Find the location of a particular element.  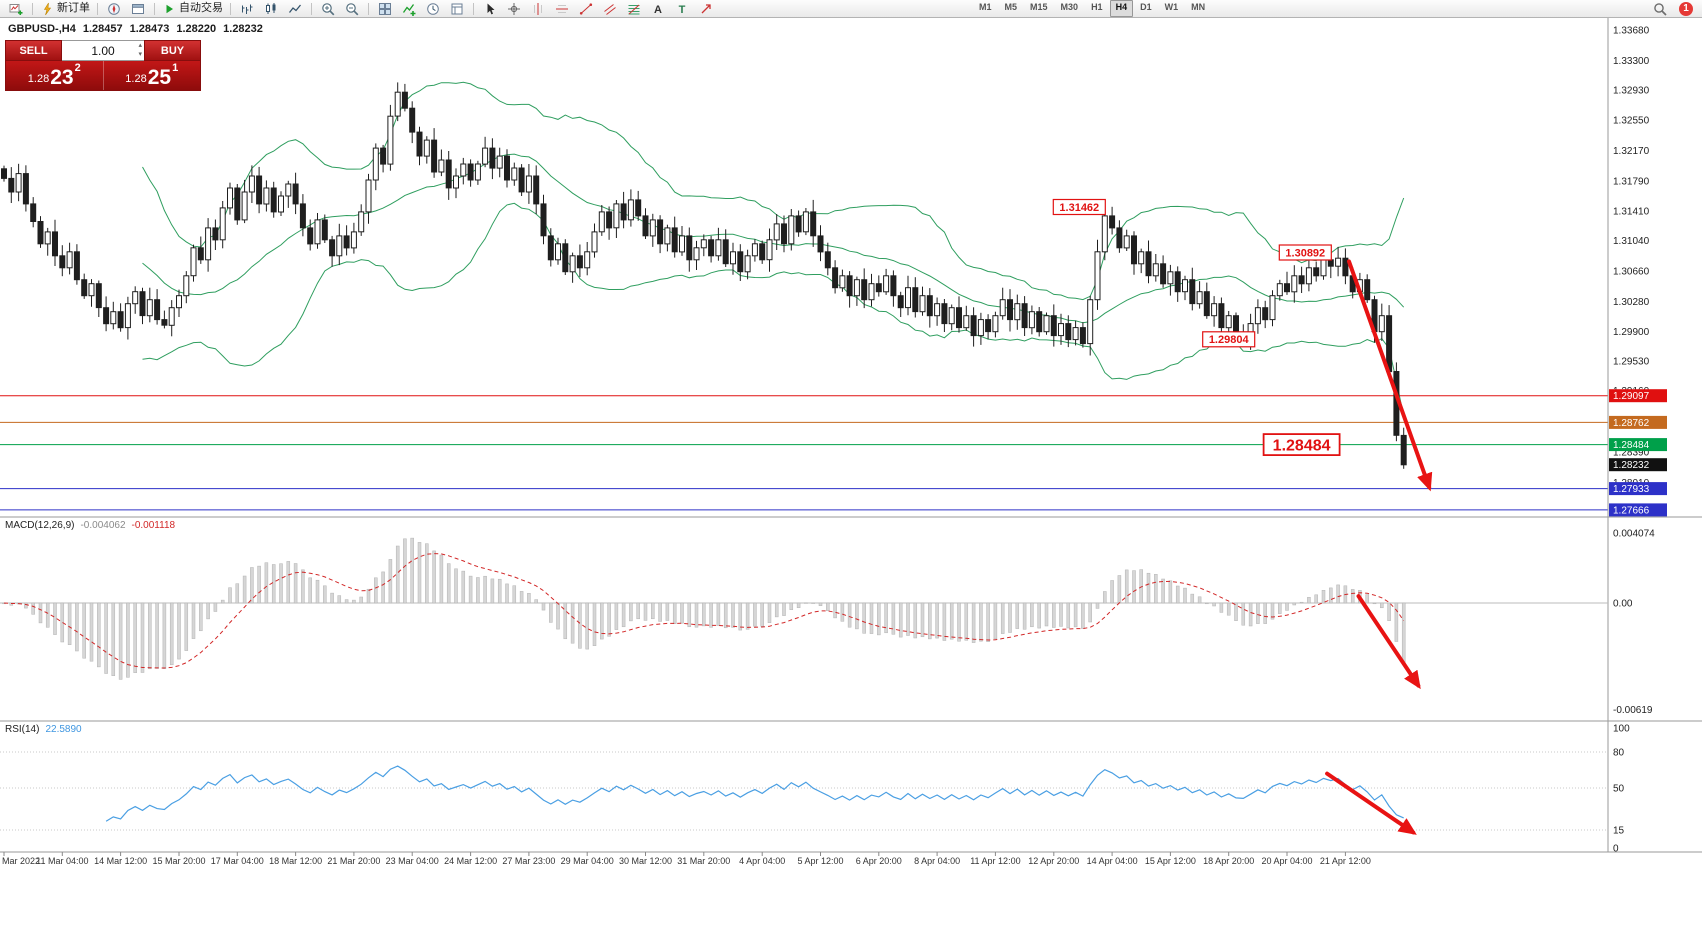

price-annotation-text: 1.28484 is located at coordinates (1302, 445).